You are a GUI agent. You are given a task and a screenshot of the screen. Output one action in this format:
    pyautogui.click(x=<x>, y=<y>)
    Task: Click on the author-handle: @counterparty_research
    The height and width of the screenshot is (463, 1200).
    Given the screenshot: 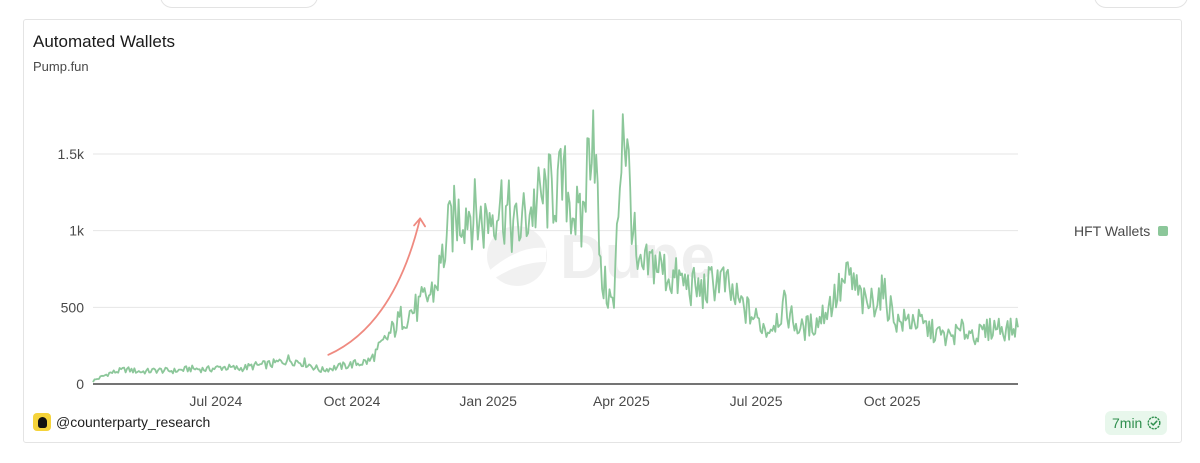 What is the action you would take?
    pyautogui.click(x=133, y=422)
    